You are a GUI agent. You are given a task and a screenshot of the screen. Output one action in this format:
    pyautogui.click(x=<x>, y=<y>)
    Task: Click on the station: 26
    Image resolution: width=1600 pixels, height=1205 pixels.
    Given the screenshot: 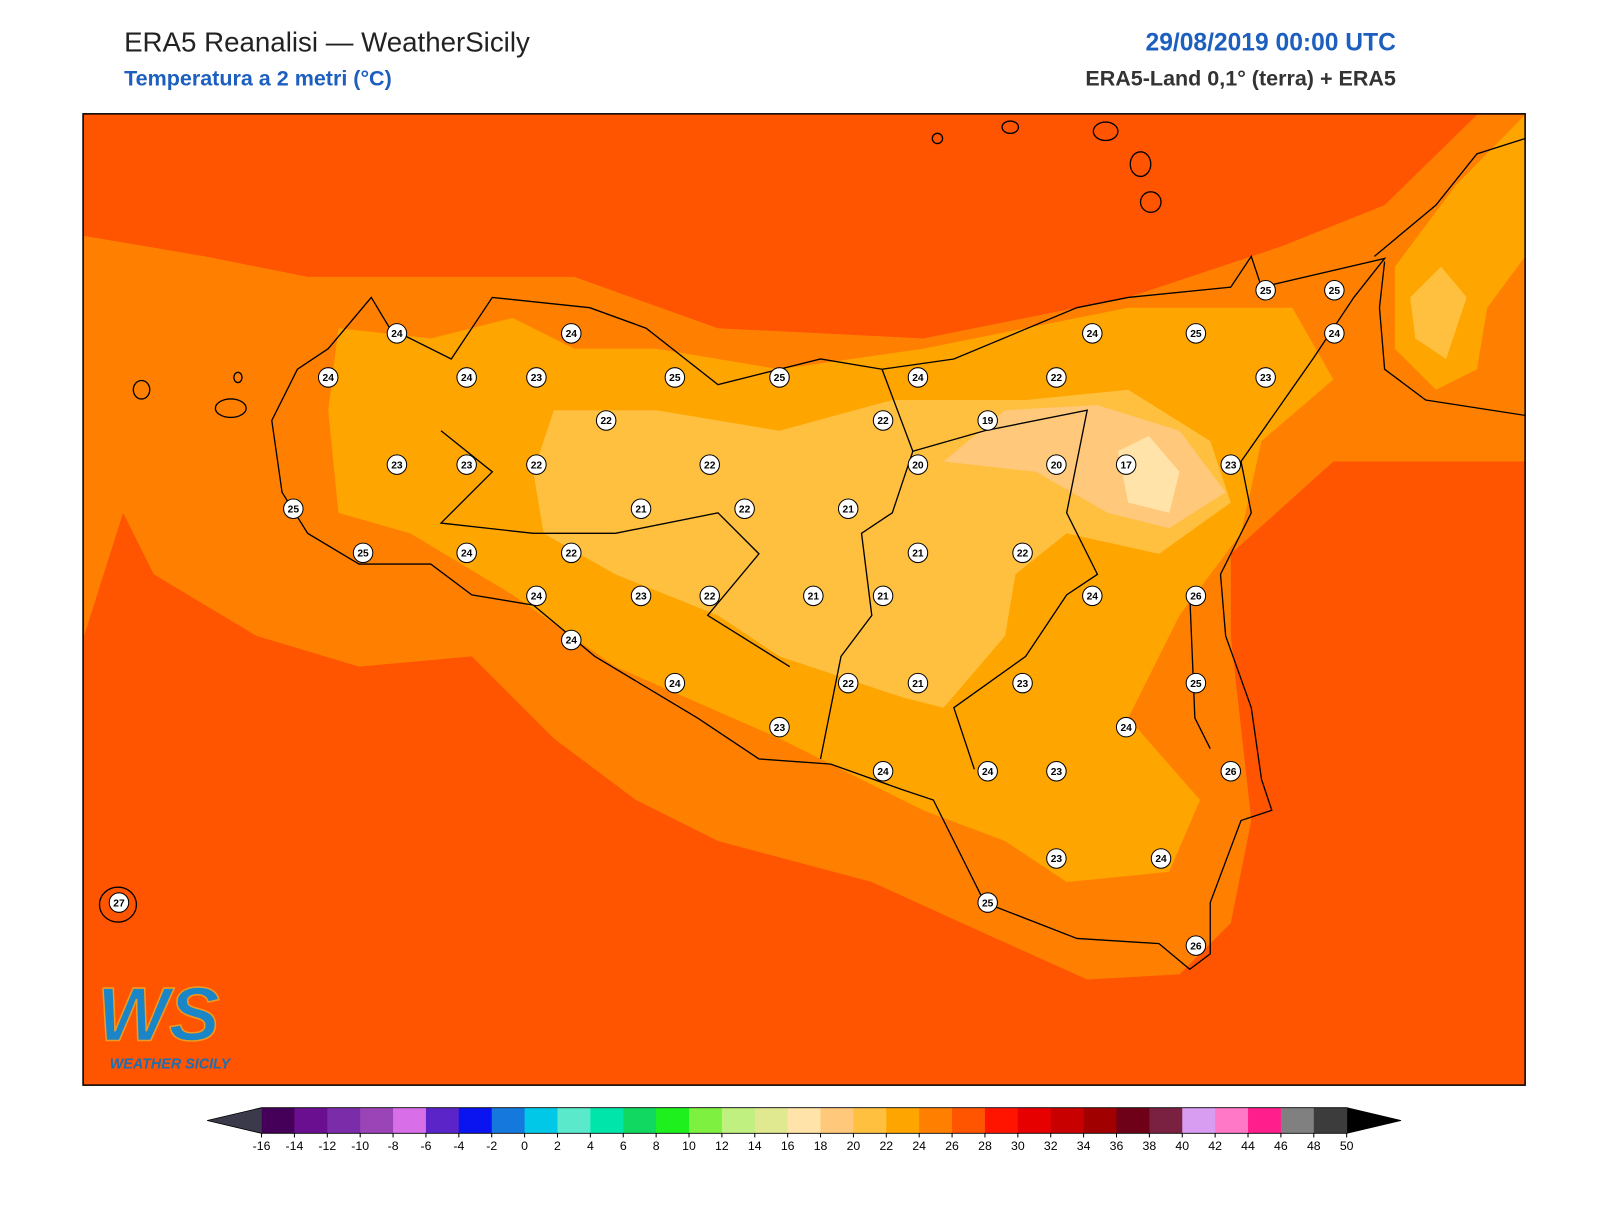 What is the action you would take?
    pyautogui.click(x=1196, y=945)
    